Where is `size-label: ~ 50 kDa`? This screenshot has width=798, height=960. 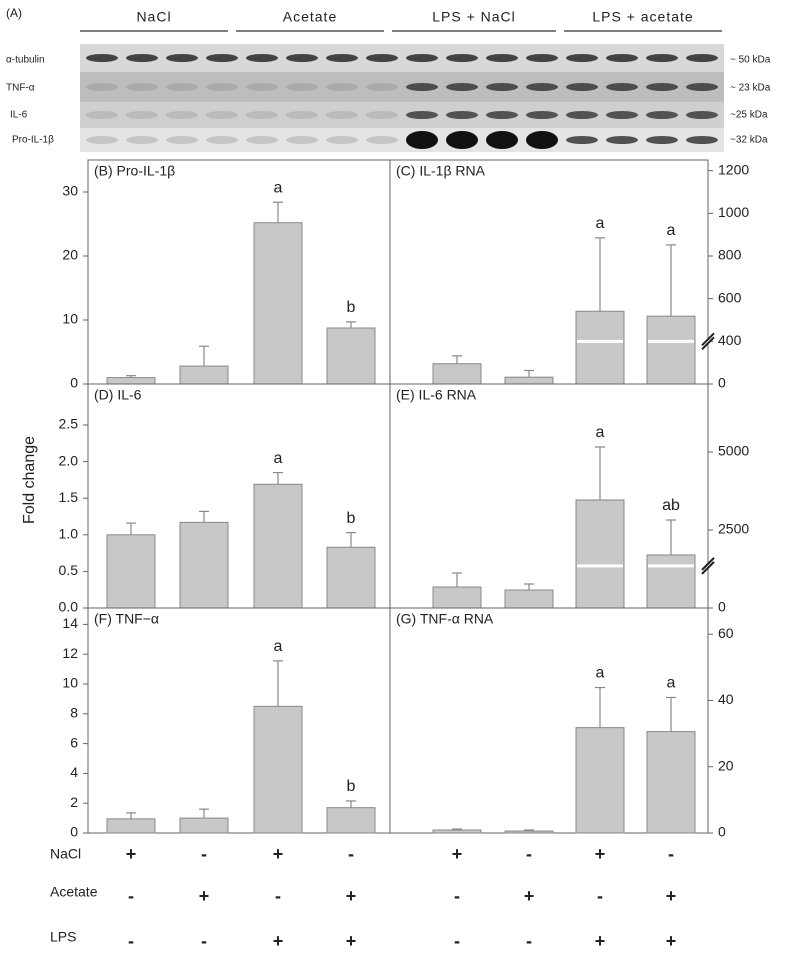
size-label: ~ 50 kDa is located at coordinates (750, 60).